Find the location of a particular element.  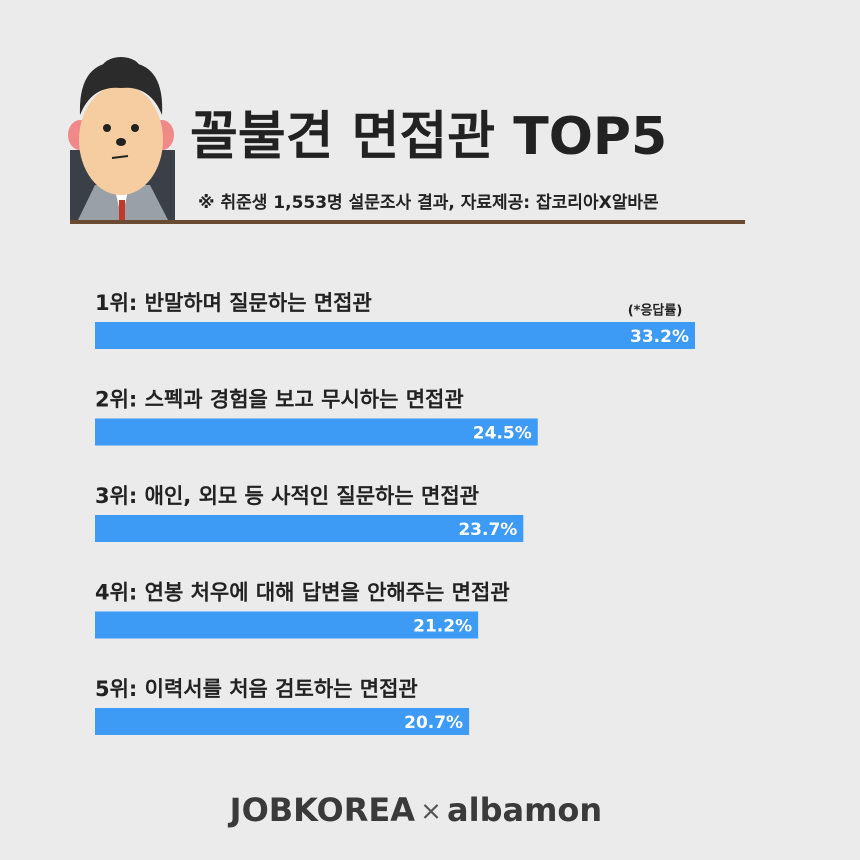

footer-logo: JOBKOREA is located at coordinates (322, 810).